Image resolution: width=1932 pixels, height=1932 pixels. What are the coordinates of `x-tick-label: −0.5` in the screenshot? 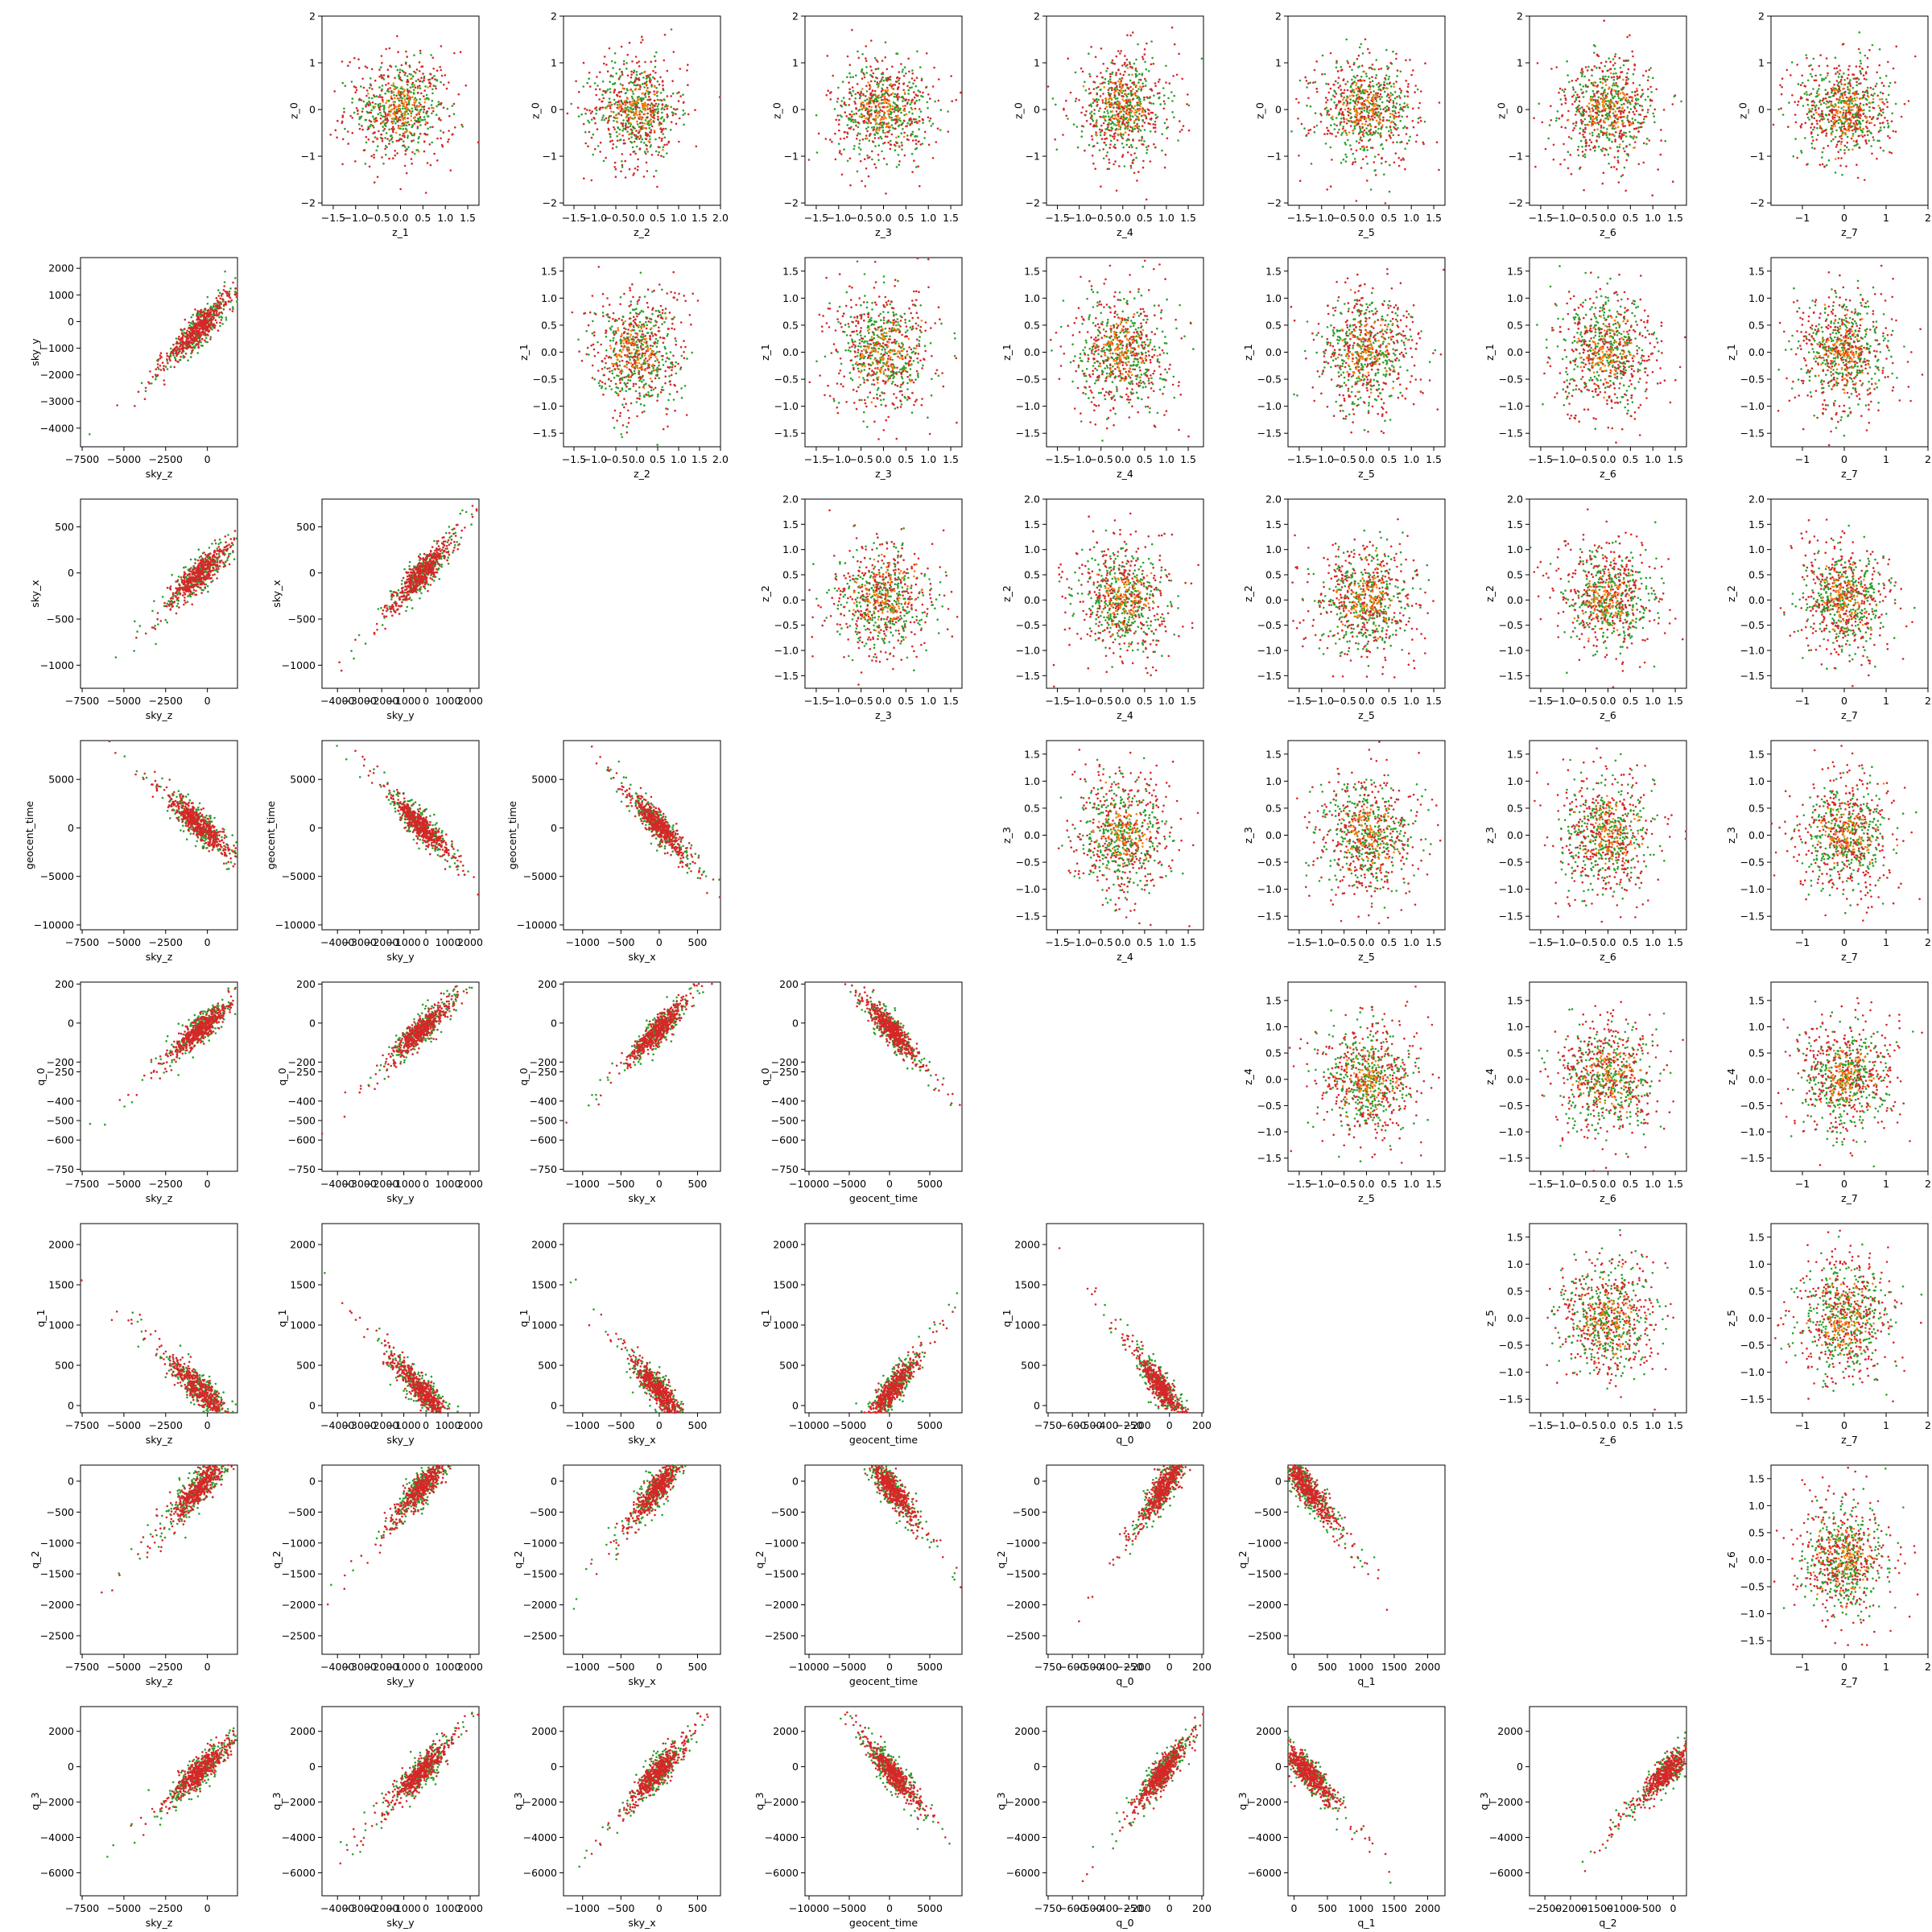 It's located at (616, 218).